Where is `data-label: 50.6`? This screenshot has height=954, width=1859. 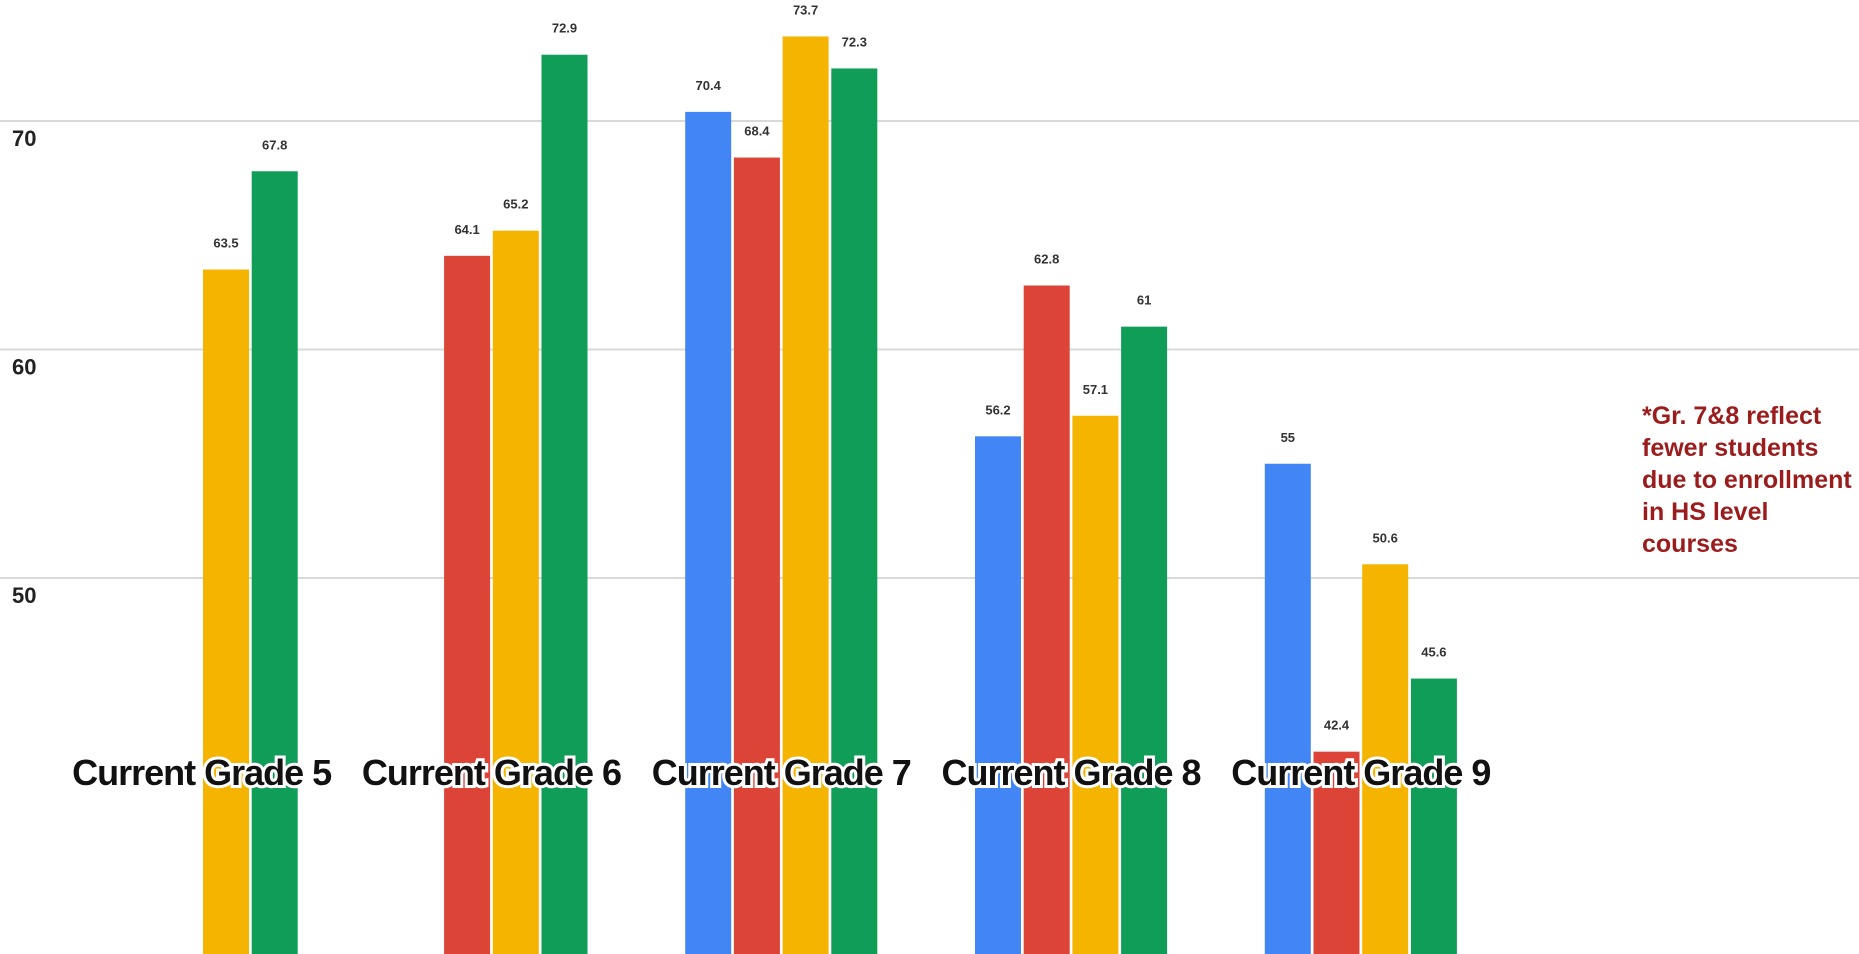
data-label: 50.6 is located at coordinates (1385, 537).